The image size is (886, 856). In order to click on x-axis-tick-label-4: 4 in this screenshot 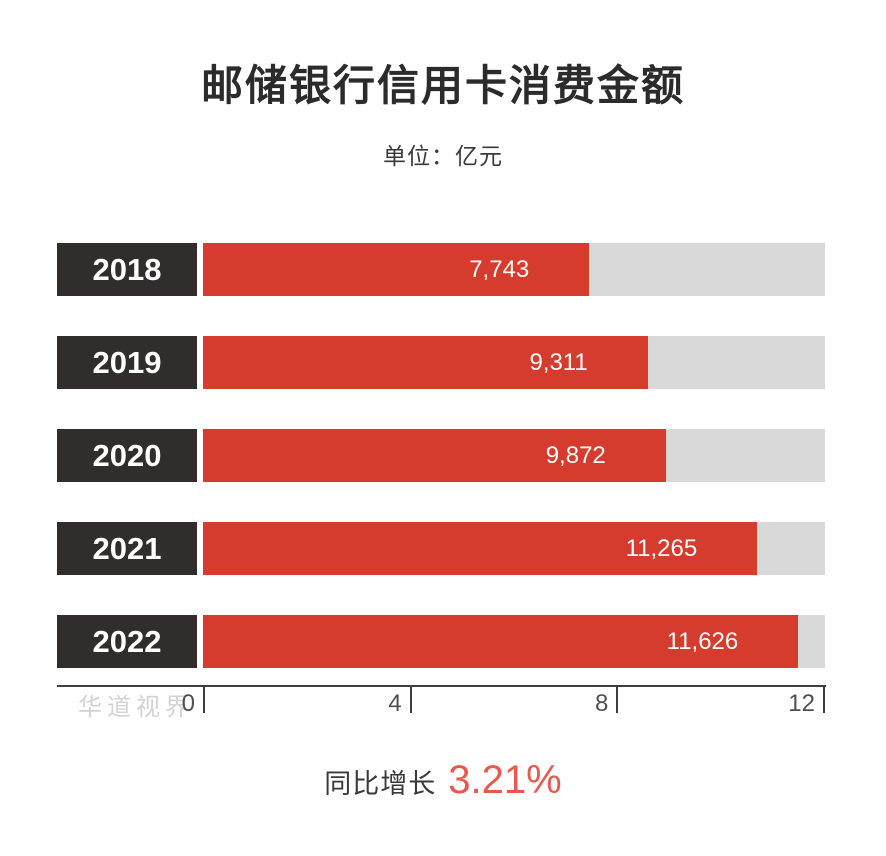, I will do `click(395, 703)`.